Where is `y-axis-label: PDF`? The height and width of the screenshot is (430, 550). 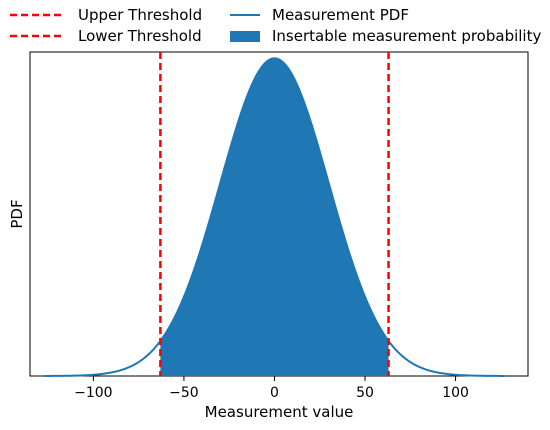 y-axis-label: PDF is located at coordinates (17, 213).